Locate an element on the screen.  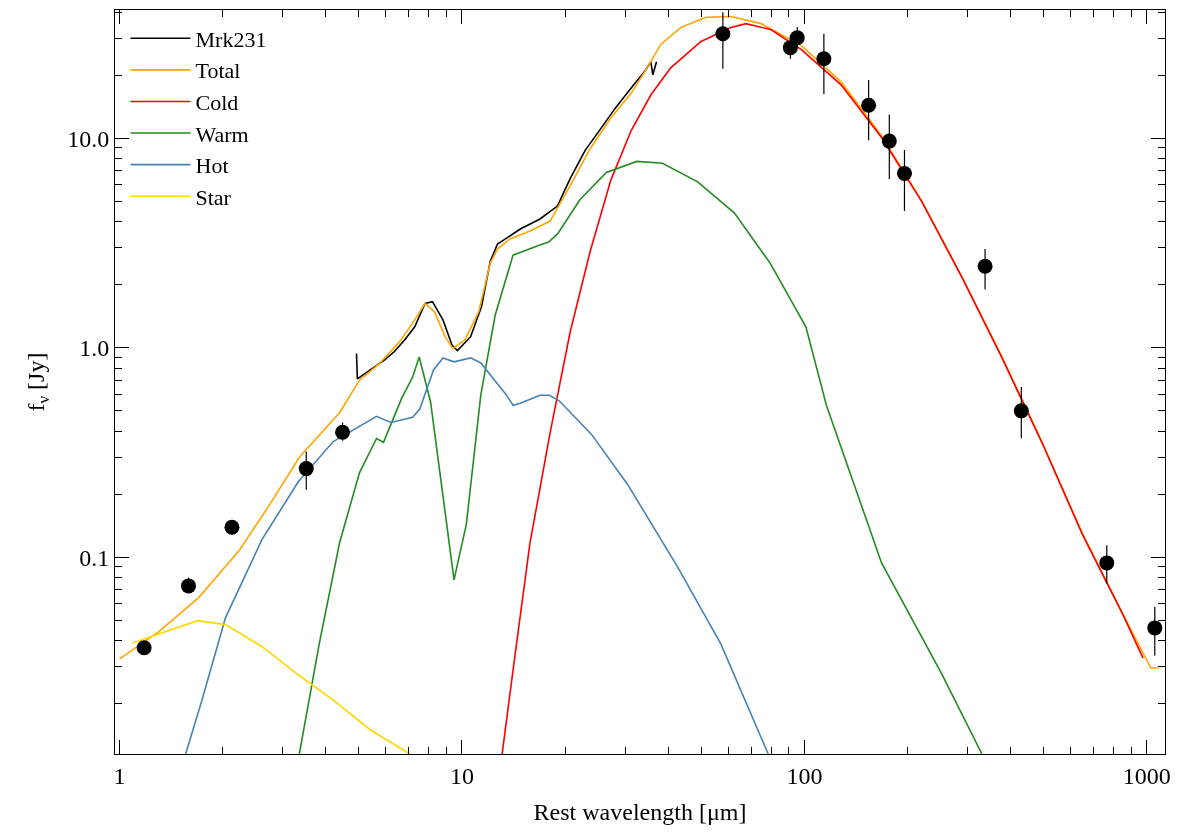
x-tick-label: 1000 is located at coordinates (1146, 775).